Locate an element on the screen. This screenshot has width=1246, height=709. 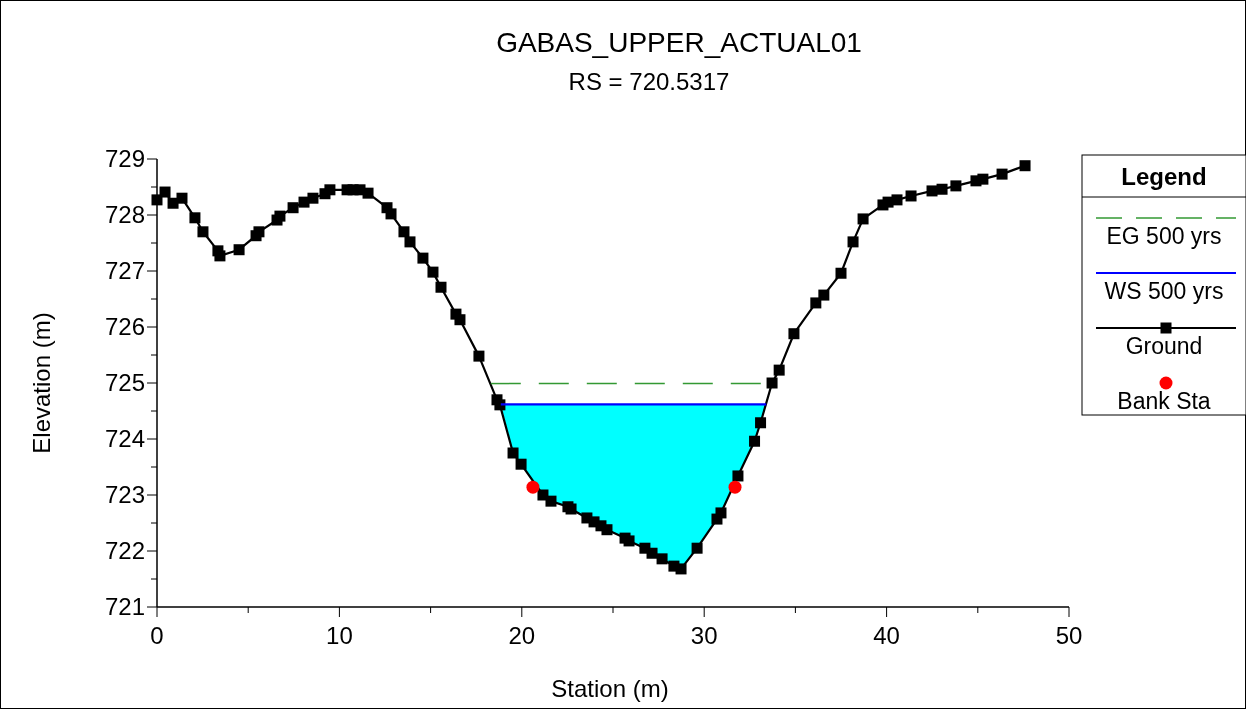
x-tick-label: 0 is located at coordinates (157, 635).